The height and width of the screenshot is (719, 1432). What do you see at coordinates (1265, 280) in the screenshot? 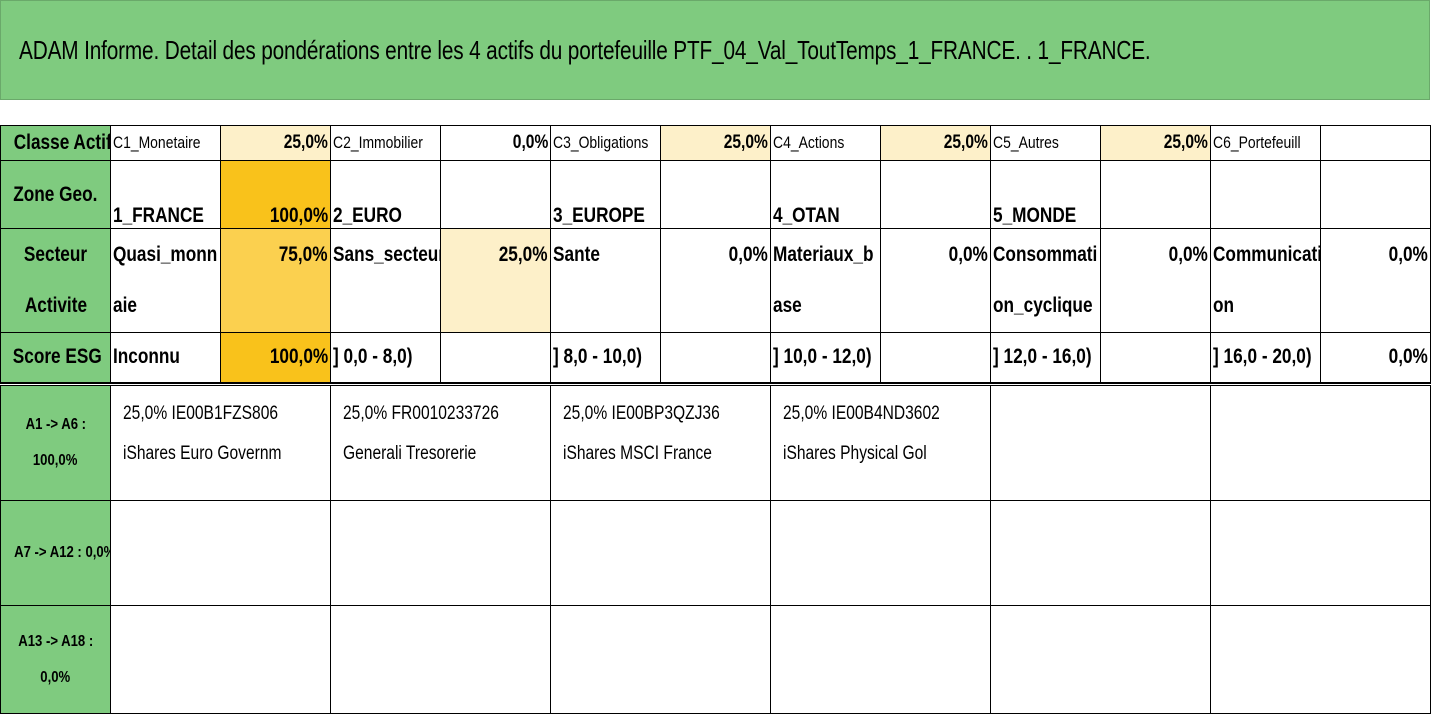
I see `cell-secteur-name: Communicati on` at bounding box center [1265, 280].